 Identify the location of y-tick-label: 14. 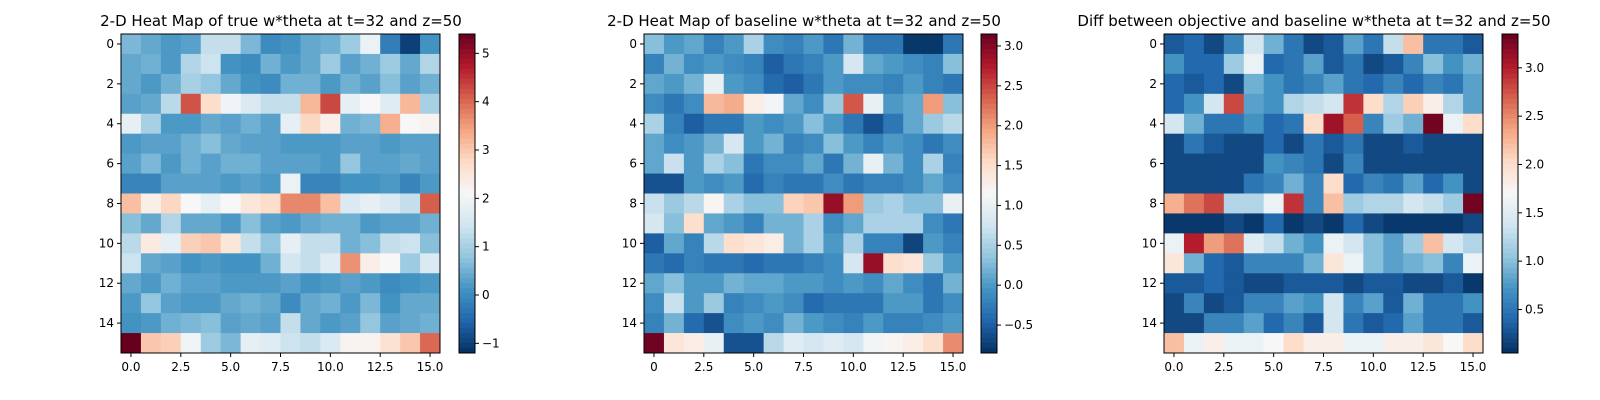
(106, 323).